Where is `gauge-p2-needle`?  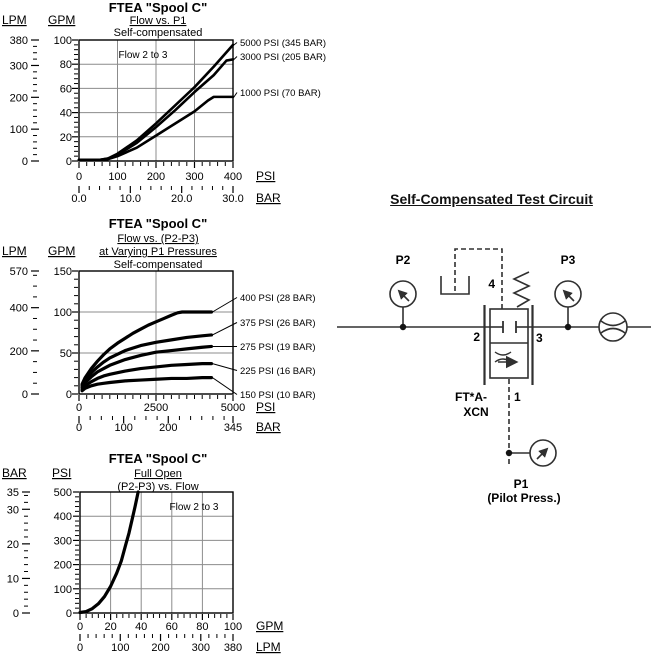
gauge-p2-needle is located at coordinates (403, 295).